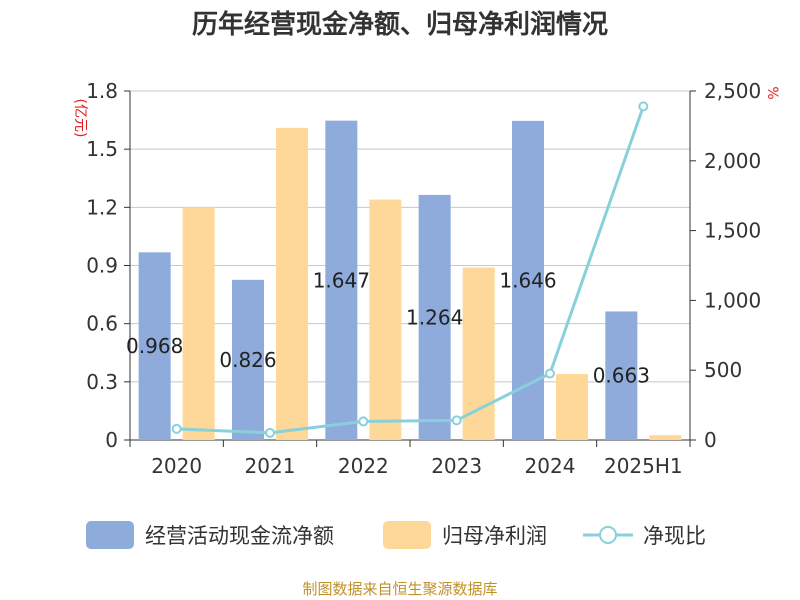 The height and width of the screenshot is (600, 800). I want to click on cash-flow-data-label: 1.264, so click(434, 317).